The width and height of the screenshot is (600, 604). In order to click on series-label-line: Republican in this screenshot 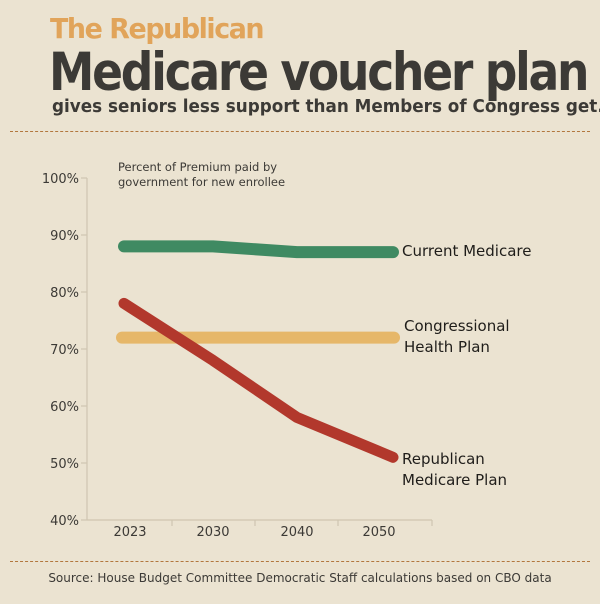, I will do `click(443, 459)`.